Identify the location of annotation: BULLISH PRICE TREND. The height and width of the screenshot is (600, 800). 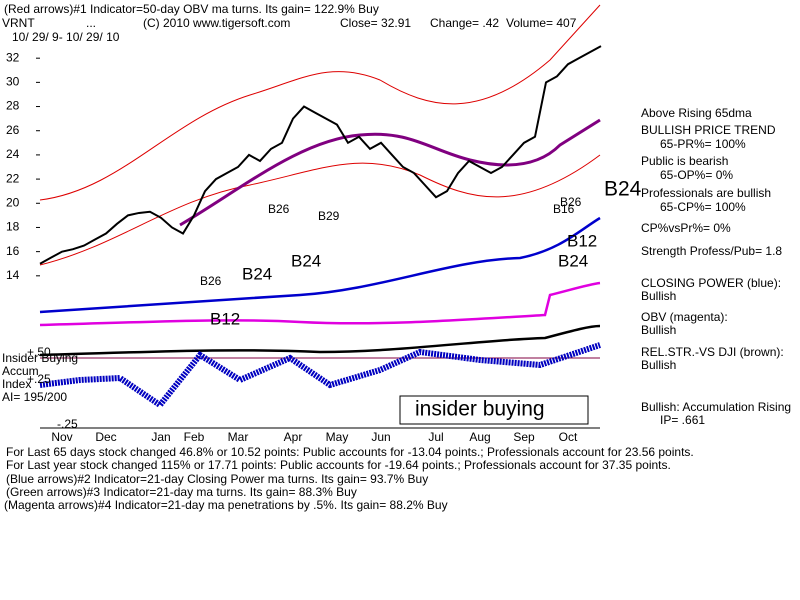
(708, 130).